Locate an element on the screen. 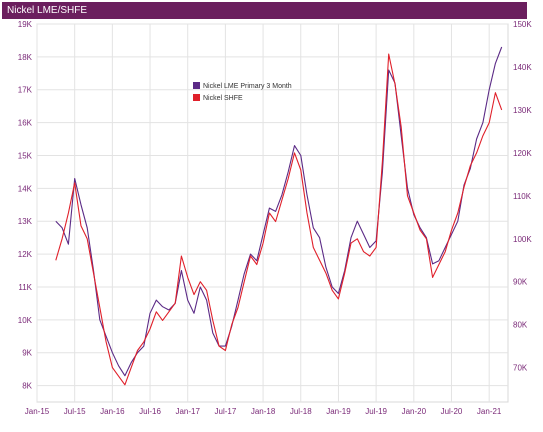 The width and height of the screenshot is (543, 432). right-tick-label: 150K is located at coordinates (522, 24).